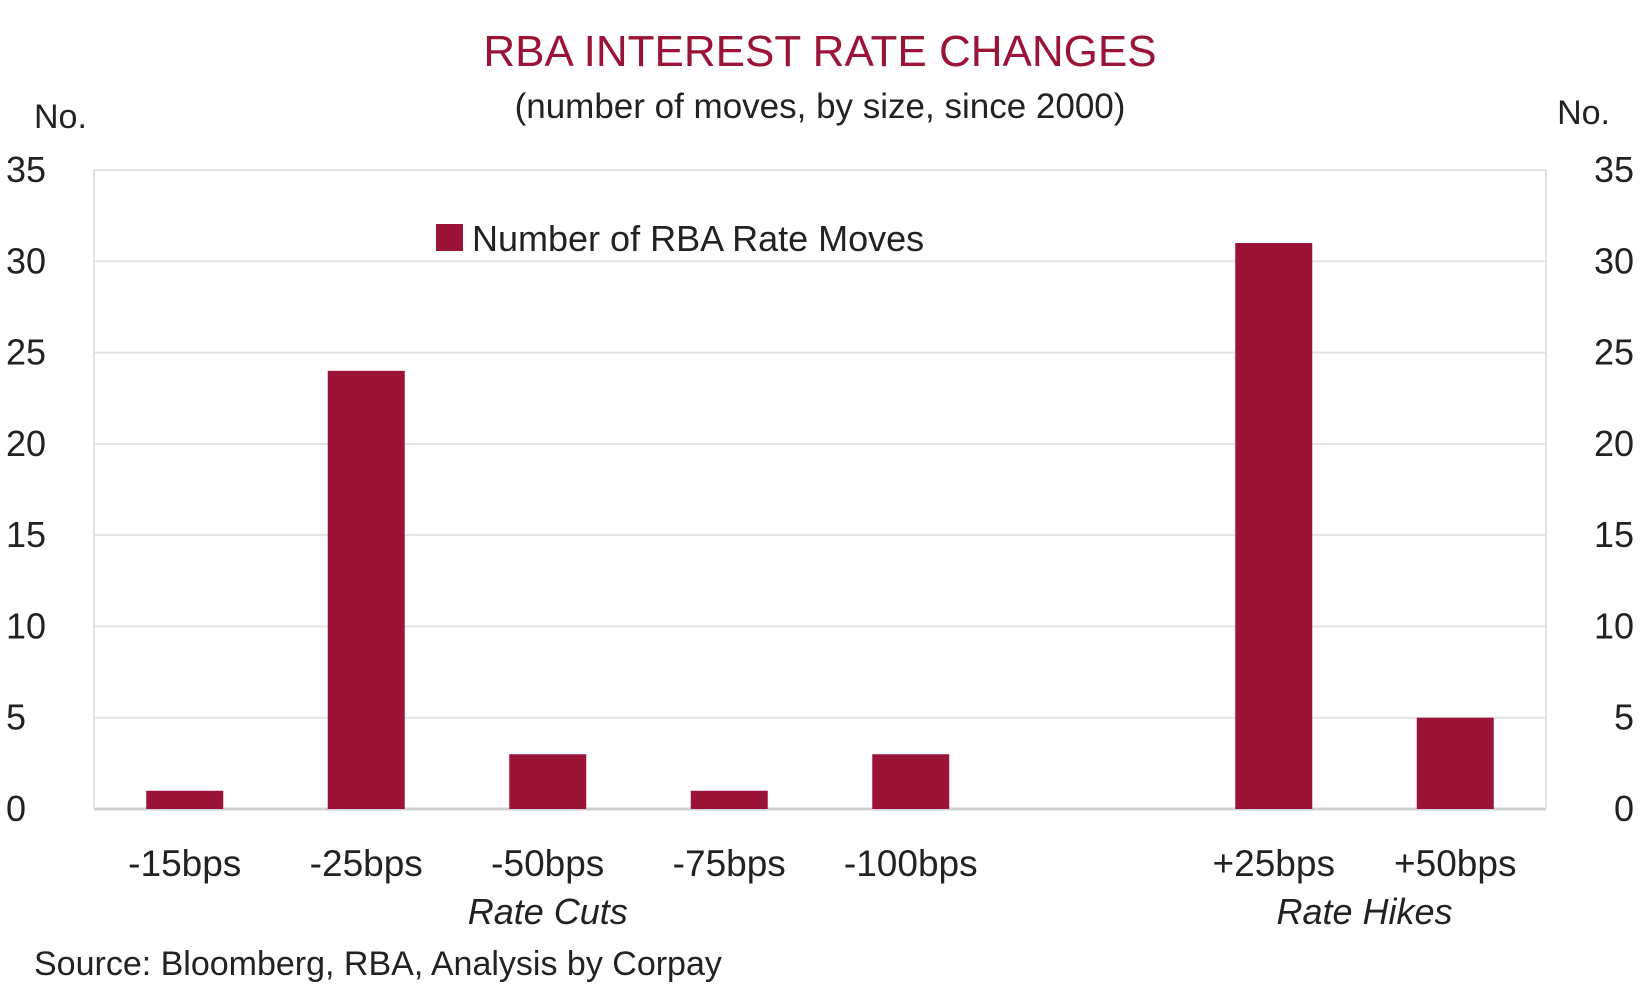 This screenshot has height=995, width=1640. Describe the element at coordinates (449, 237) in the screenshot. I see `legend-swatch` at that location.